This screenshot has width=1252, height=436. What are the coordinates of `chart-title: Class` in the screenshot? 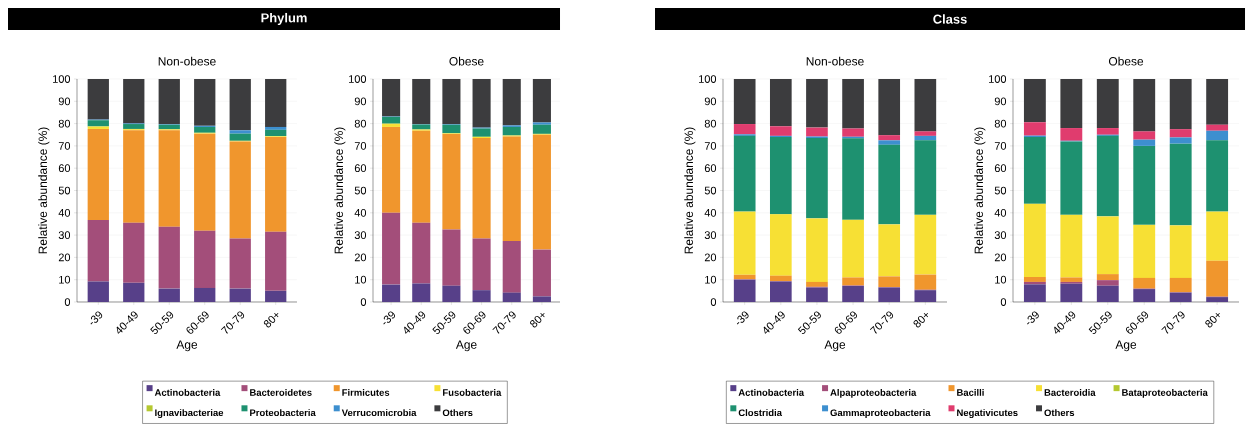 It's located at (950, 19).